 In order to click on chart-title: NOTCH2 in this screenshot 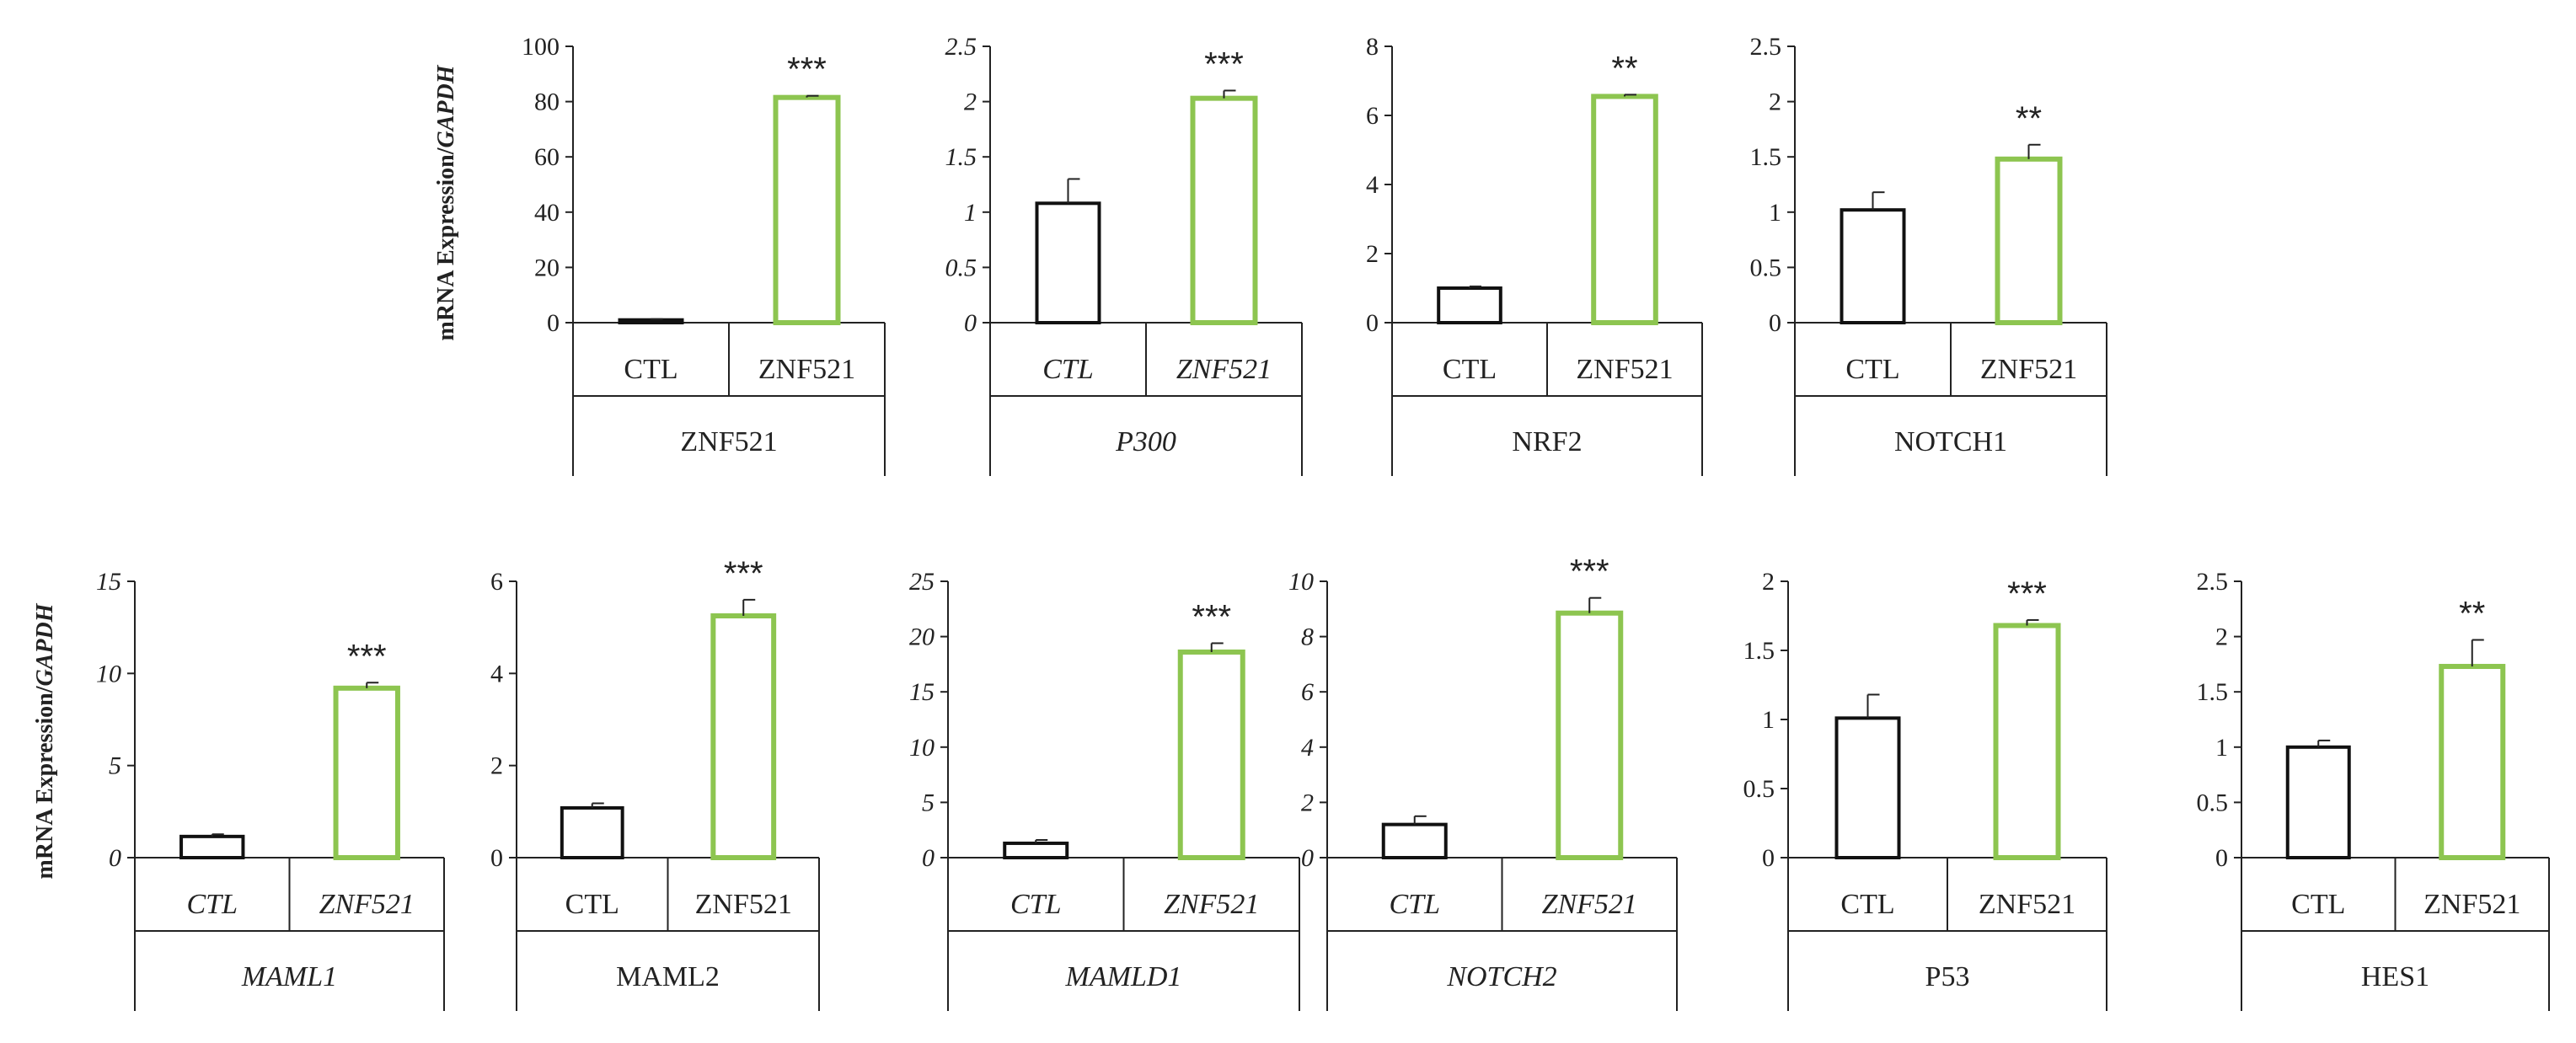, I will do `click(1501, 976)`.